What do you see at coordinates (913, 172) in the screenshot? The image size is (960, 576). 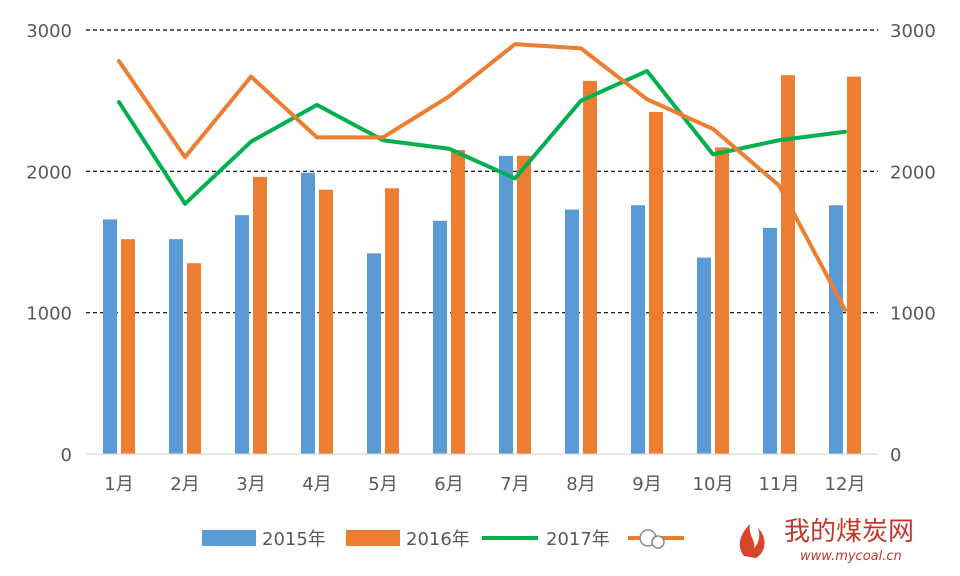 I see `y-right-tick-label: 2000` at bounding box center [913, 172].